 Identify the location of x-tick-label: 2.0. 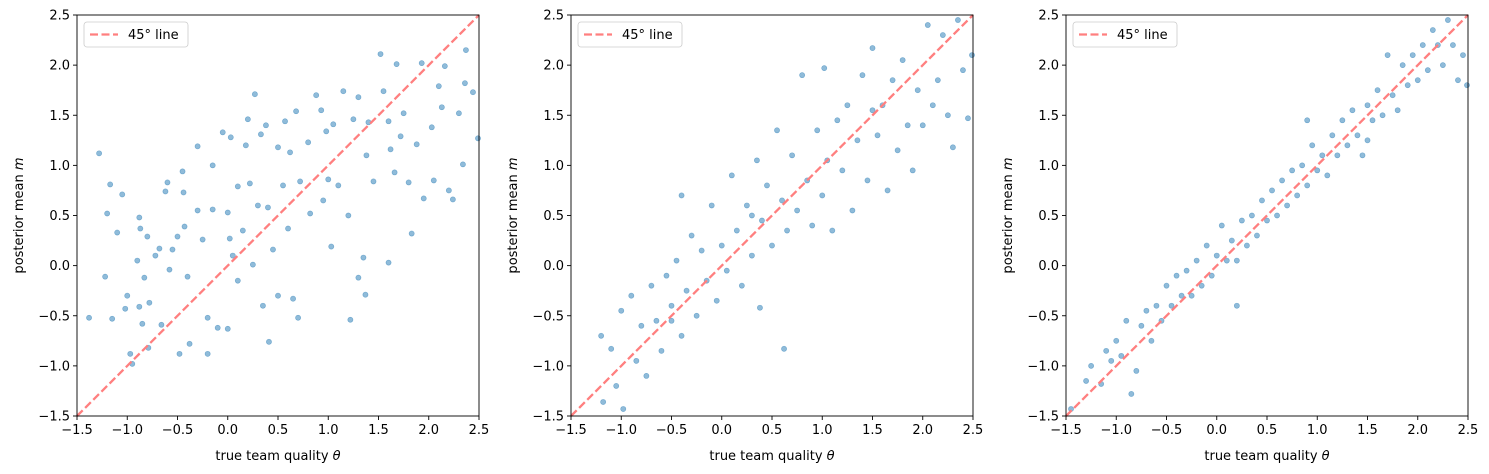
(1417, 430).